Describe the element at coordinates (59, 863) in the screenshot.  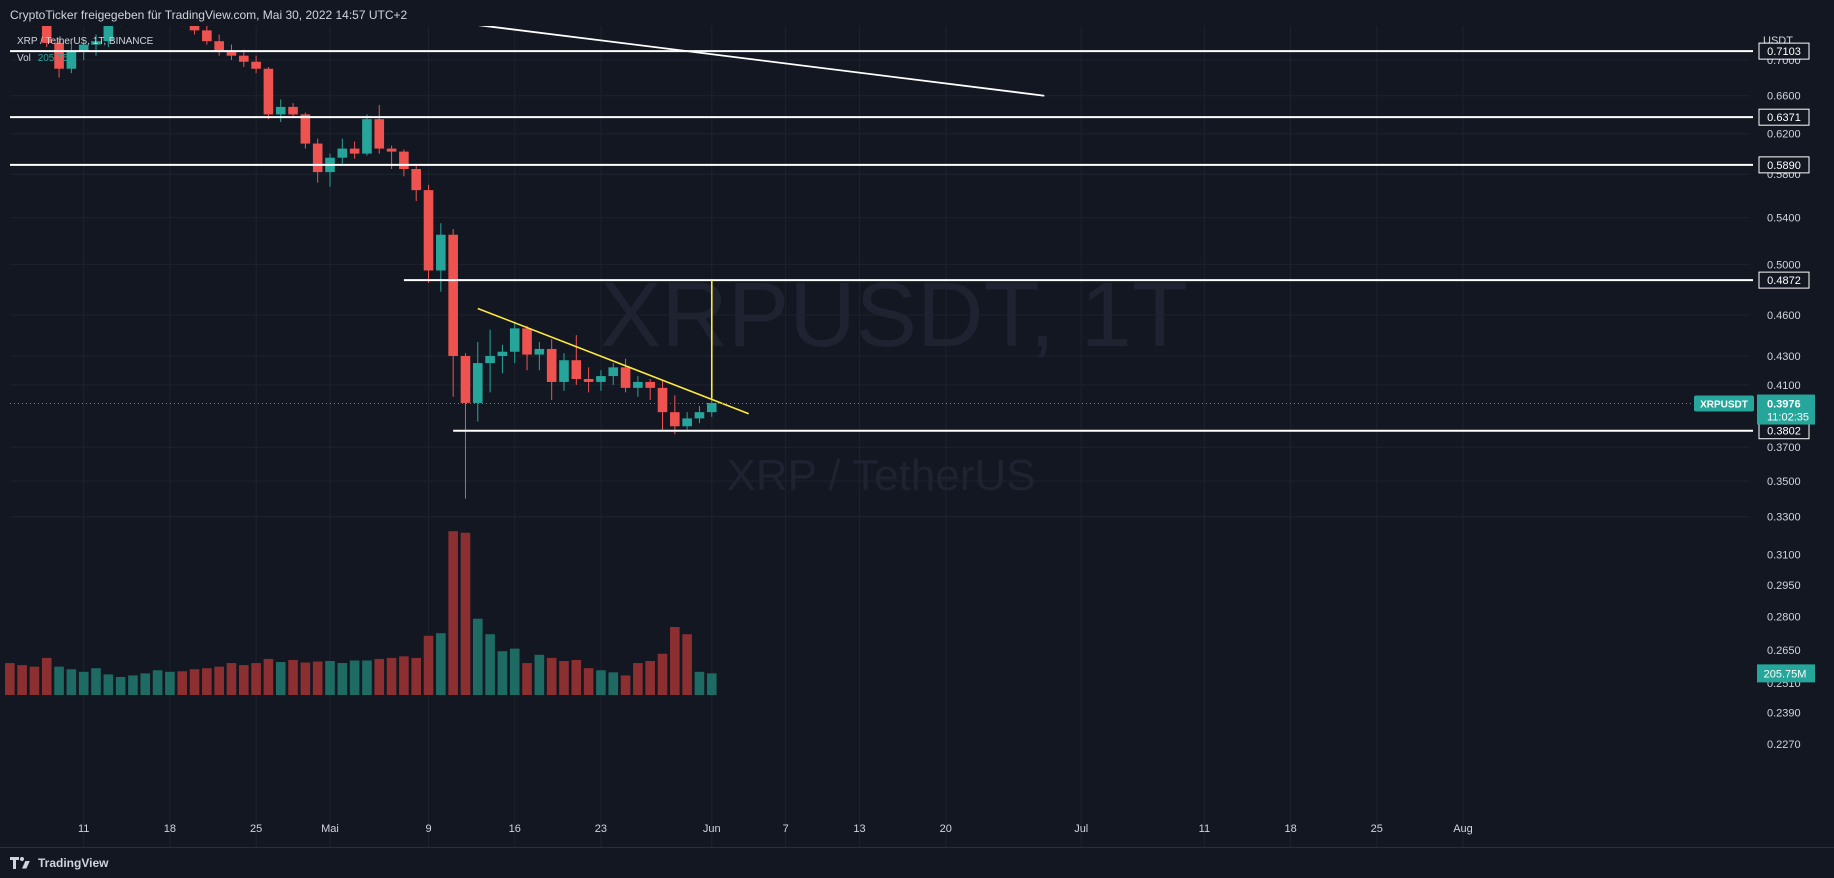
I see `tradingview-logo: TradingView` at that location.